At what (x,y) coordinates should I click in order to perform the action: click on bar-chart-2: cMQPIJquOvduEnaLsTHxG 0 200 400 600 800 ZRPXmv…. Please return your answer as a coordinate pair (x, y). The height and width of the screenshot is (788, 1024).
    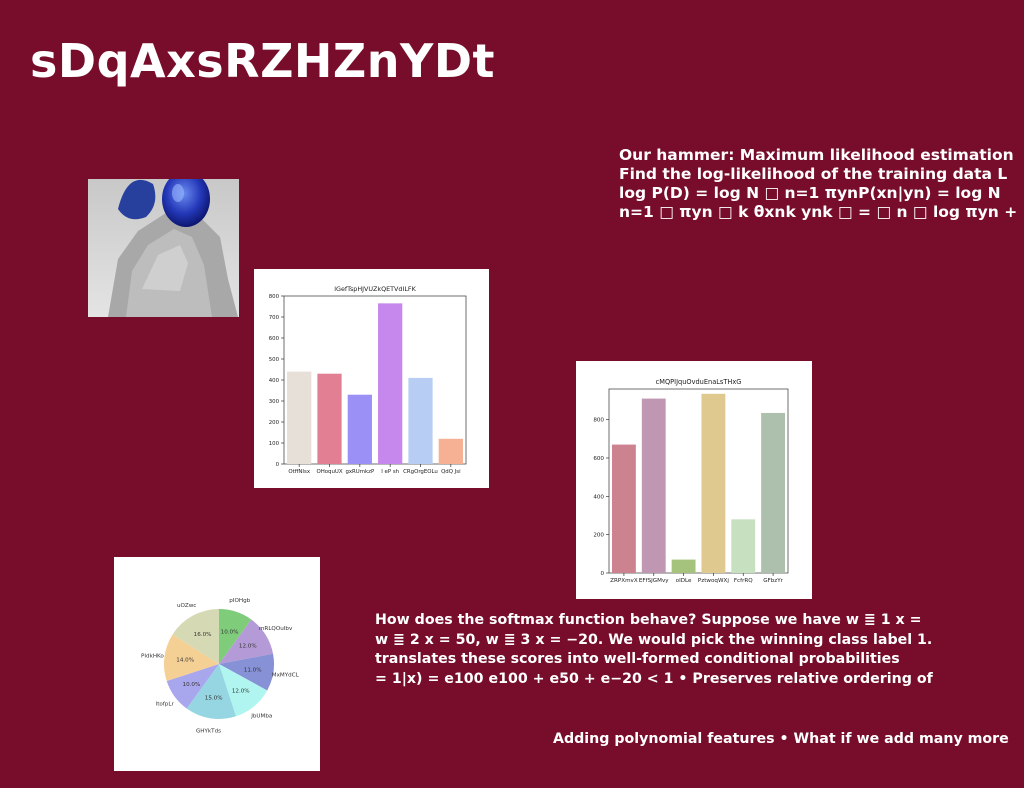
    Looking at the image, I should click on (694, 480).